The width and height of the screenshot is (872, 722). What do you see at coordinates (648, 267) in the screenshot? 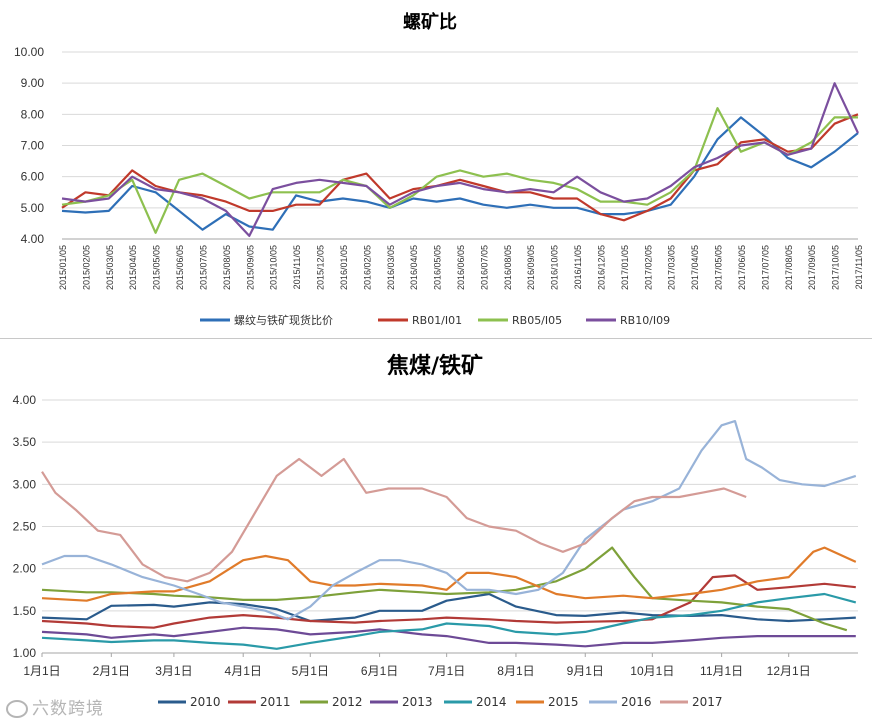
I see `x-tick-label: 2017/02/05` at bounding box center [648, 267].